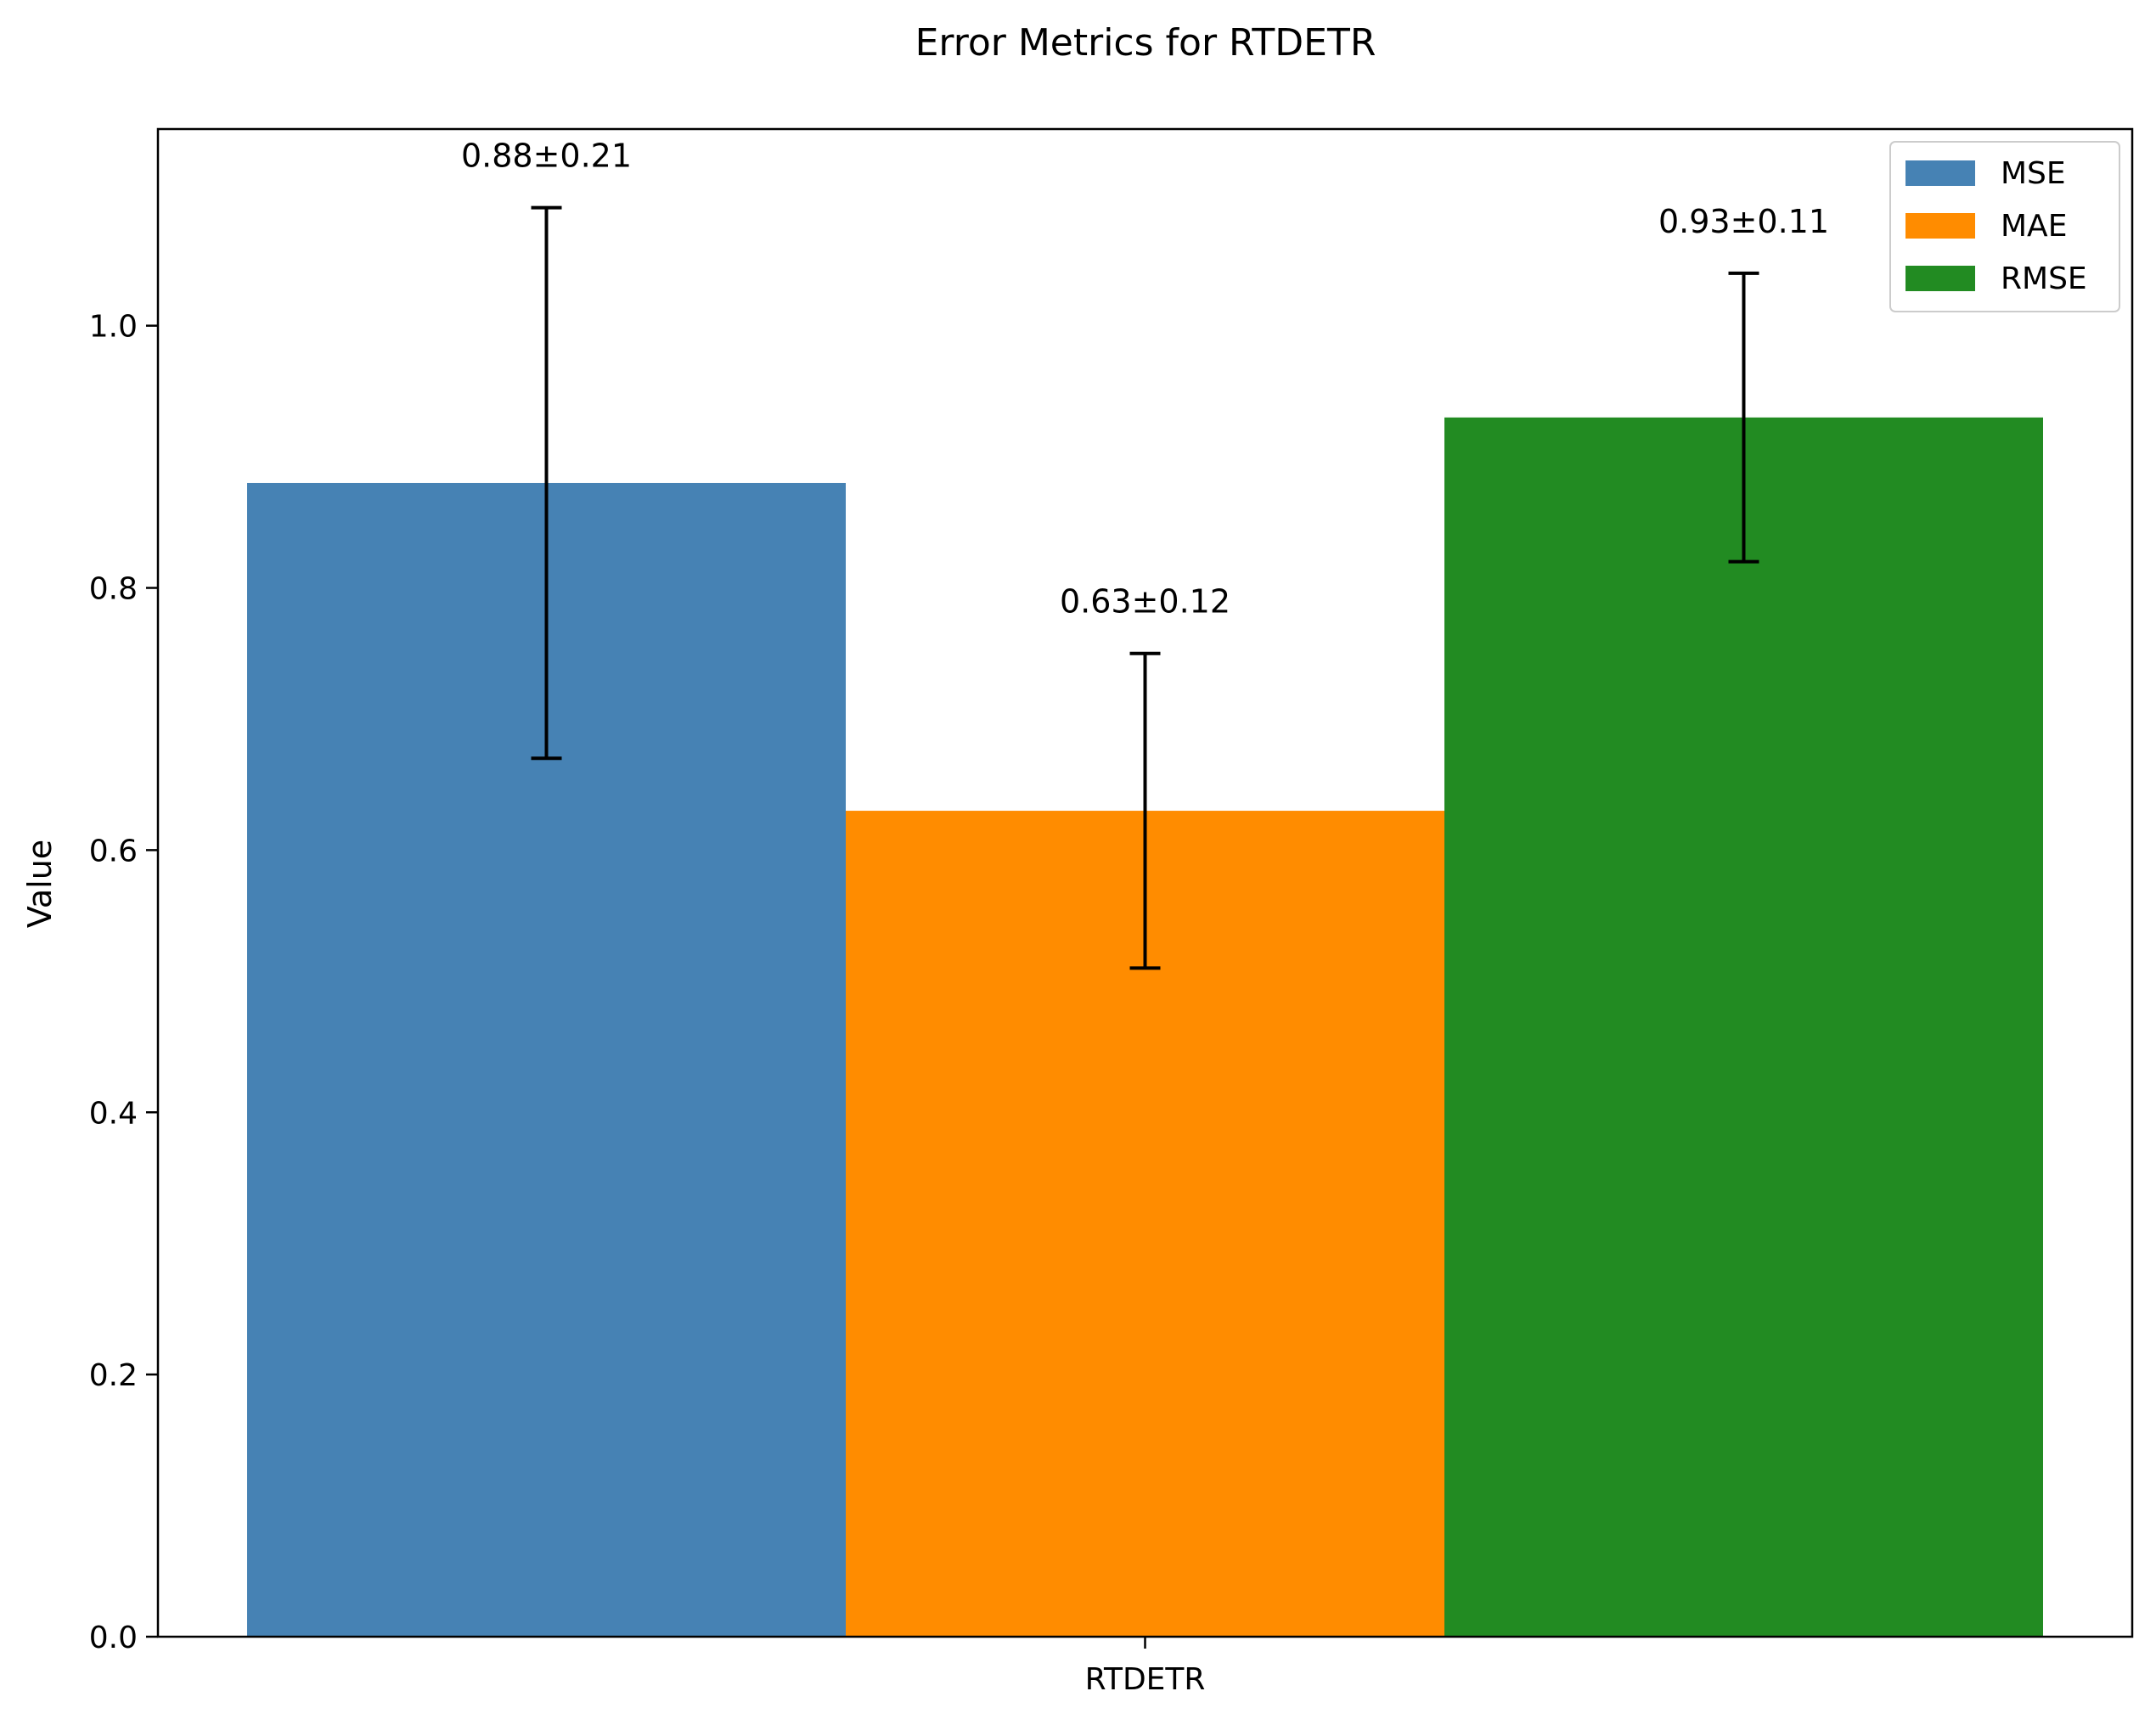  What do you see at coordinates (1145, 602) in the screenshot?
I see `value-label-mae: 0.63±0.12` at bounding box center [1145, 602].